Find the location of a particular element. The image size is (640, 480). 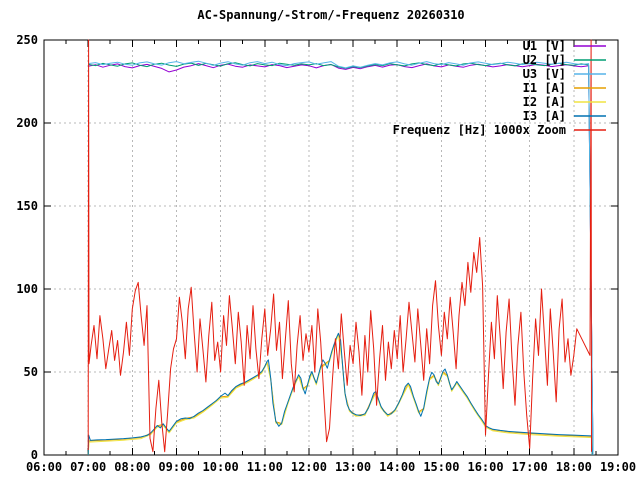

legend-entry-freq: Frequenz [Hz] 1000x Zoom is located at coordinates (499, 130).